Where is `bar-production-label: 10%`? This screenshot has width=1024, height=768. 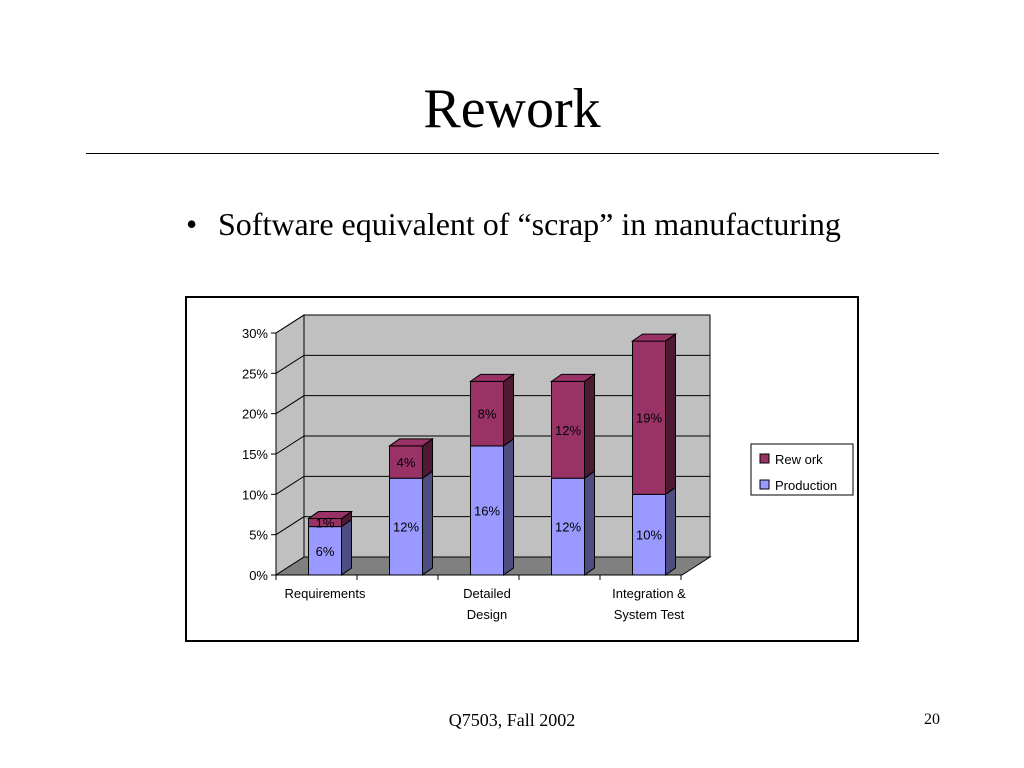
bar-production-label: 10% is located at coordinates (649, 535).